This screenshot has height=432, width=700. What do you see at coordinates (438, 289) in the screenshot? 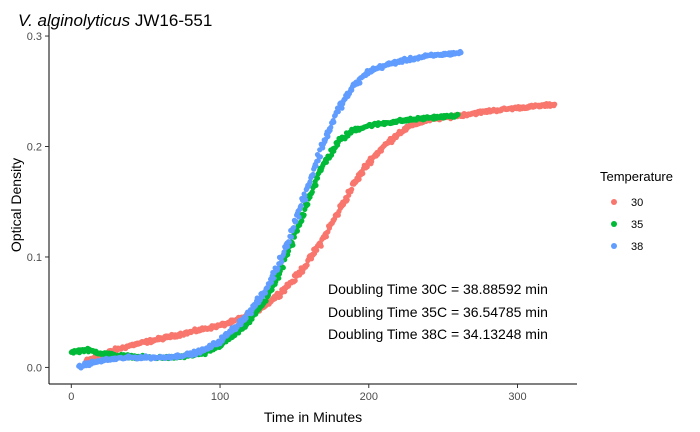
I see `annotation-doubling-30: Doubling Time 30C = 38.88592 min` at bounding box center [438, 289].